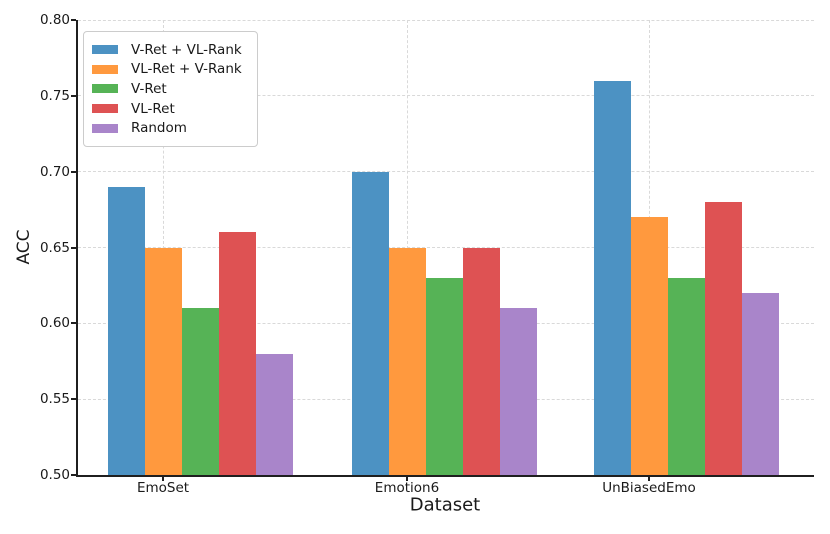 This screenshot has width=830, height=534. What do you see at coordinates (186, 49) in the screenshot?
I see `legend-label: V-Ret + VL-Rank` at bounding box center [186, 49].